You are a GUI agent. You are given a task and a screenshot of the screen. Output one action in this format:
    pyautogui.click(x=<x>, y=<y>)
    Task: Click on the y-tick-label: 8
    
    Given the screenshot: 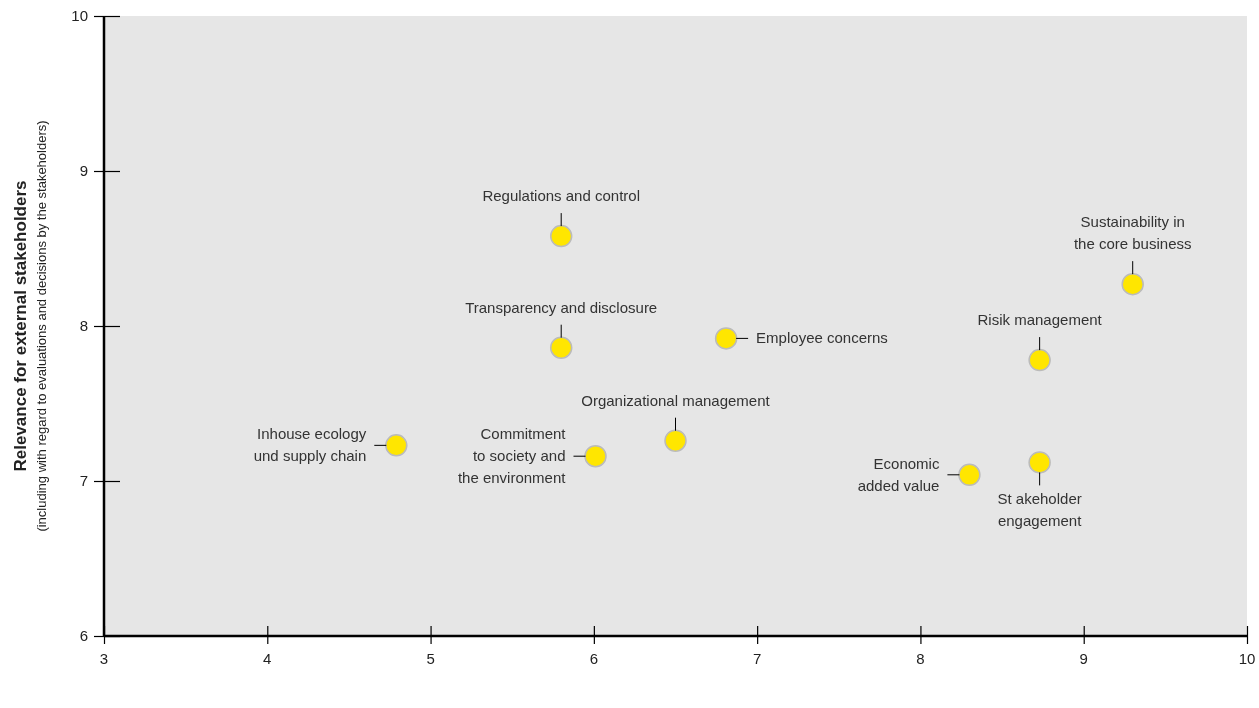 What is the action you would take?
    pyautogui.click(x=83, y=325)
    